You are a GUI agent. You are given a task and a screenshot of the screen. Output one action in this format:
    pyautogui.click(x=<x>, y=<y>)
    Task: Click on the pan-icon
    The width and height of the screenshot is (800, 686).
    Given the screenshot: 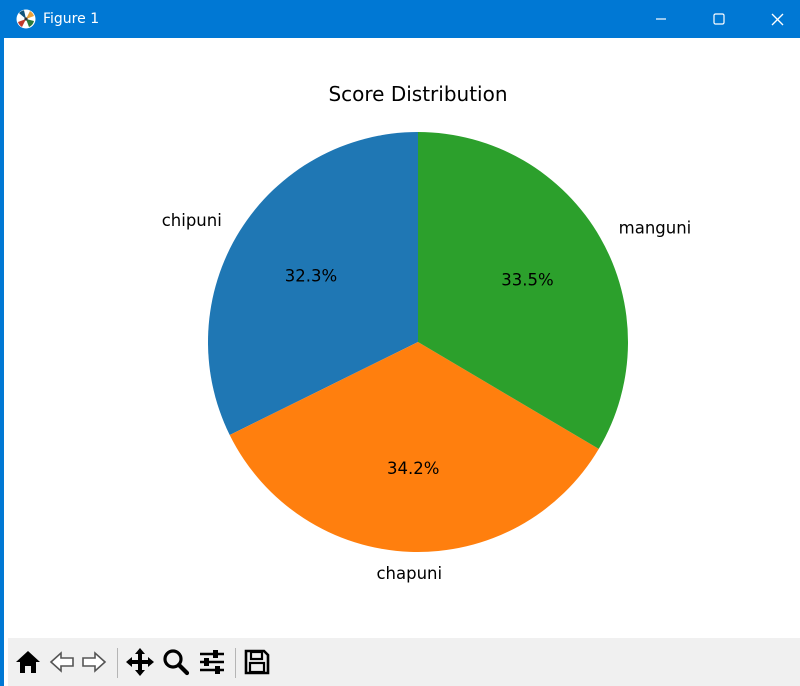 What is the action you would take?
    pyautogui.click(x=140, y=662)
    